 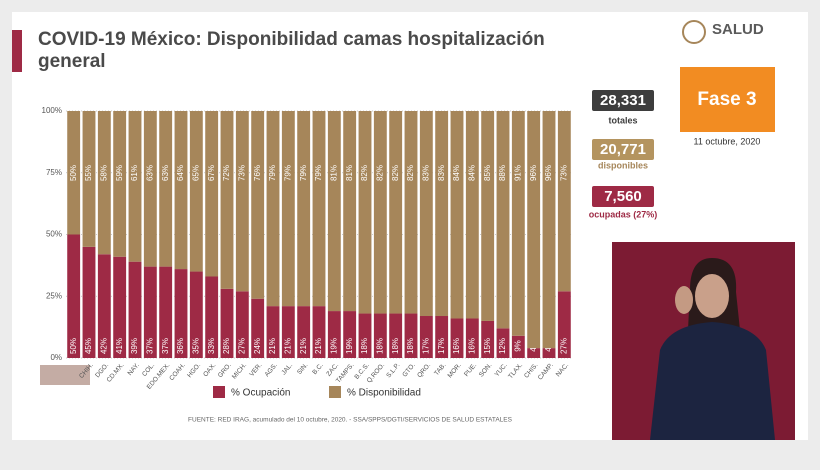 I want to click on value-label: 76%, so click(x=257, y=173).